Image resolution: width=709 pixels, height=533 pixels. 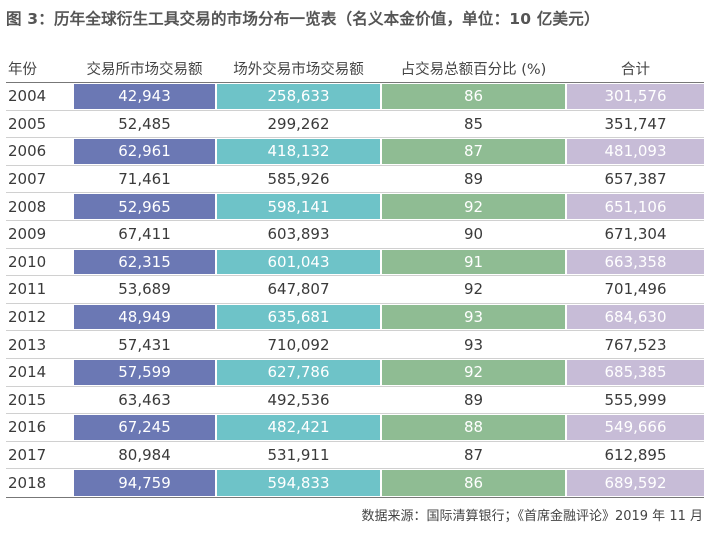 I want to click on cell-total: 701,496, so click(x=635, y=289).